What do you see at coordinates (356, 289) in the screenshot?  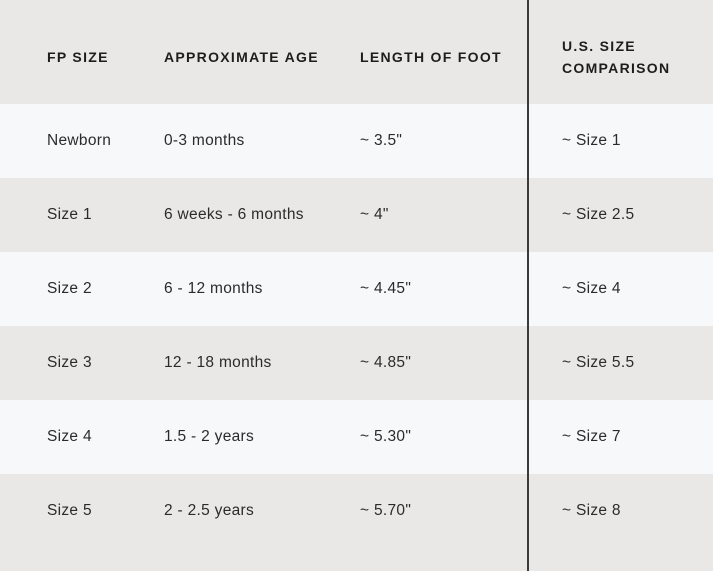 I see `table-row: Size 2 6 - 12 months ~ 4.45" ~ Size 4` at bounding box center [356, 289].